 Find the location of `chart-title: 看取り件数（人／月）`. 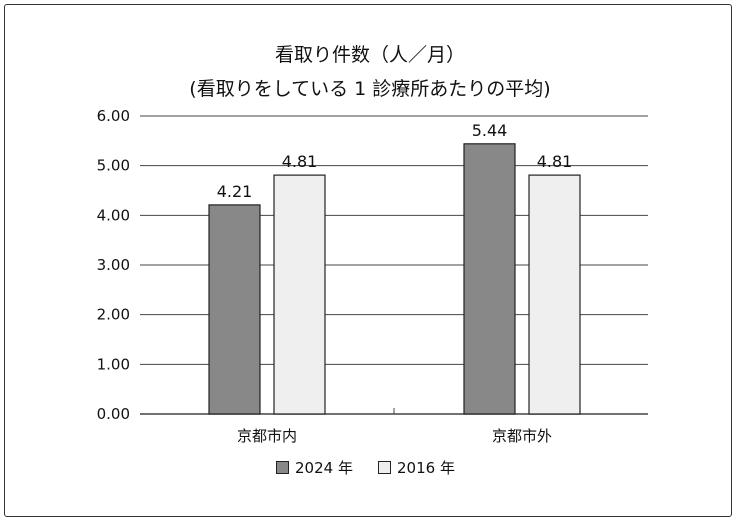

chart-title: 看取り件数（人／月） is located at coordinates (369, 55).